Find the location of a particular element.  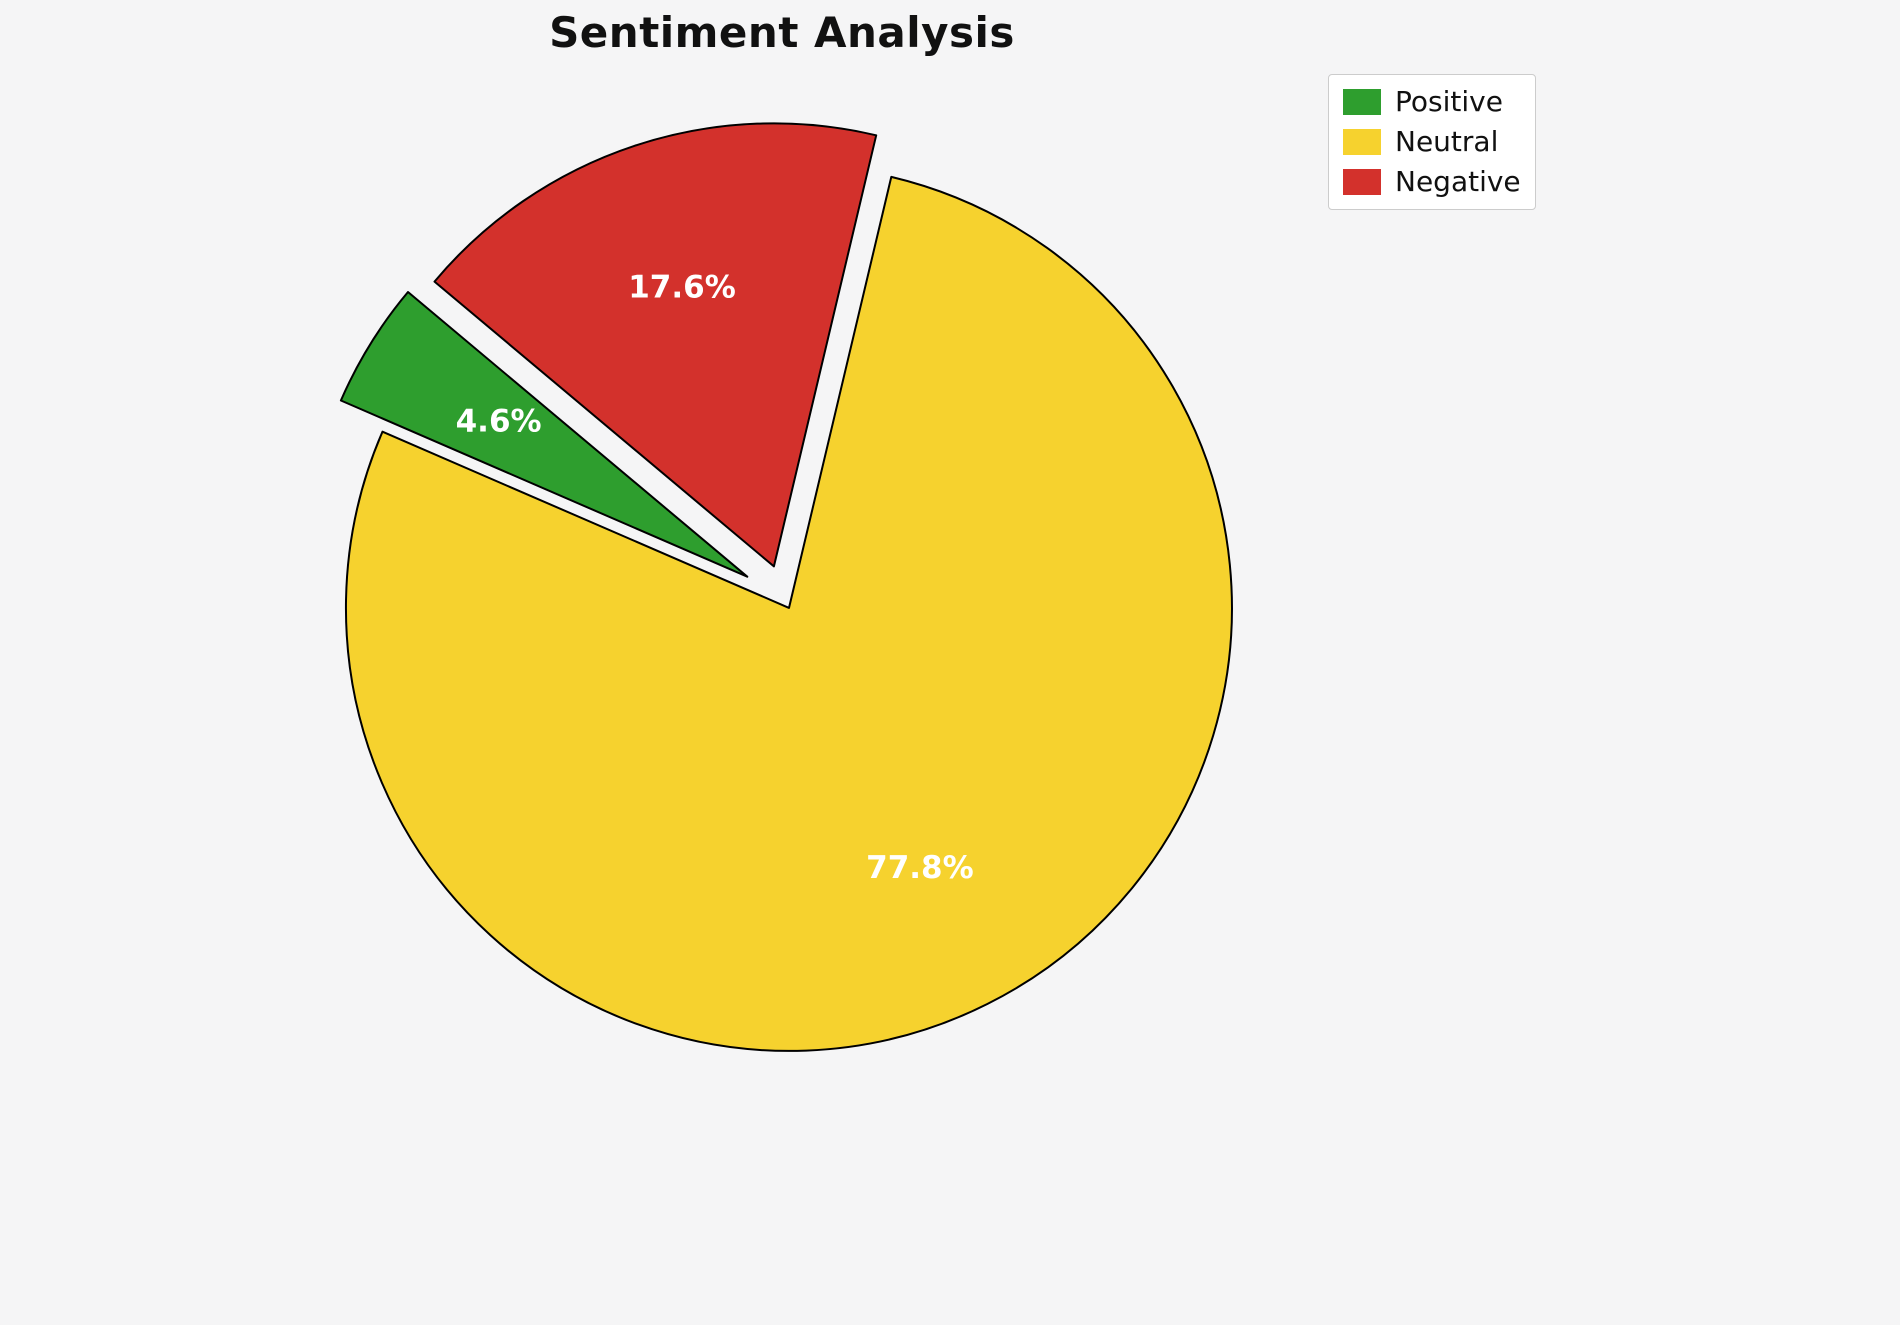

pie-percent-label-negative: 17.6% is located at coordinates (682, 287).